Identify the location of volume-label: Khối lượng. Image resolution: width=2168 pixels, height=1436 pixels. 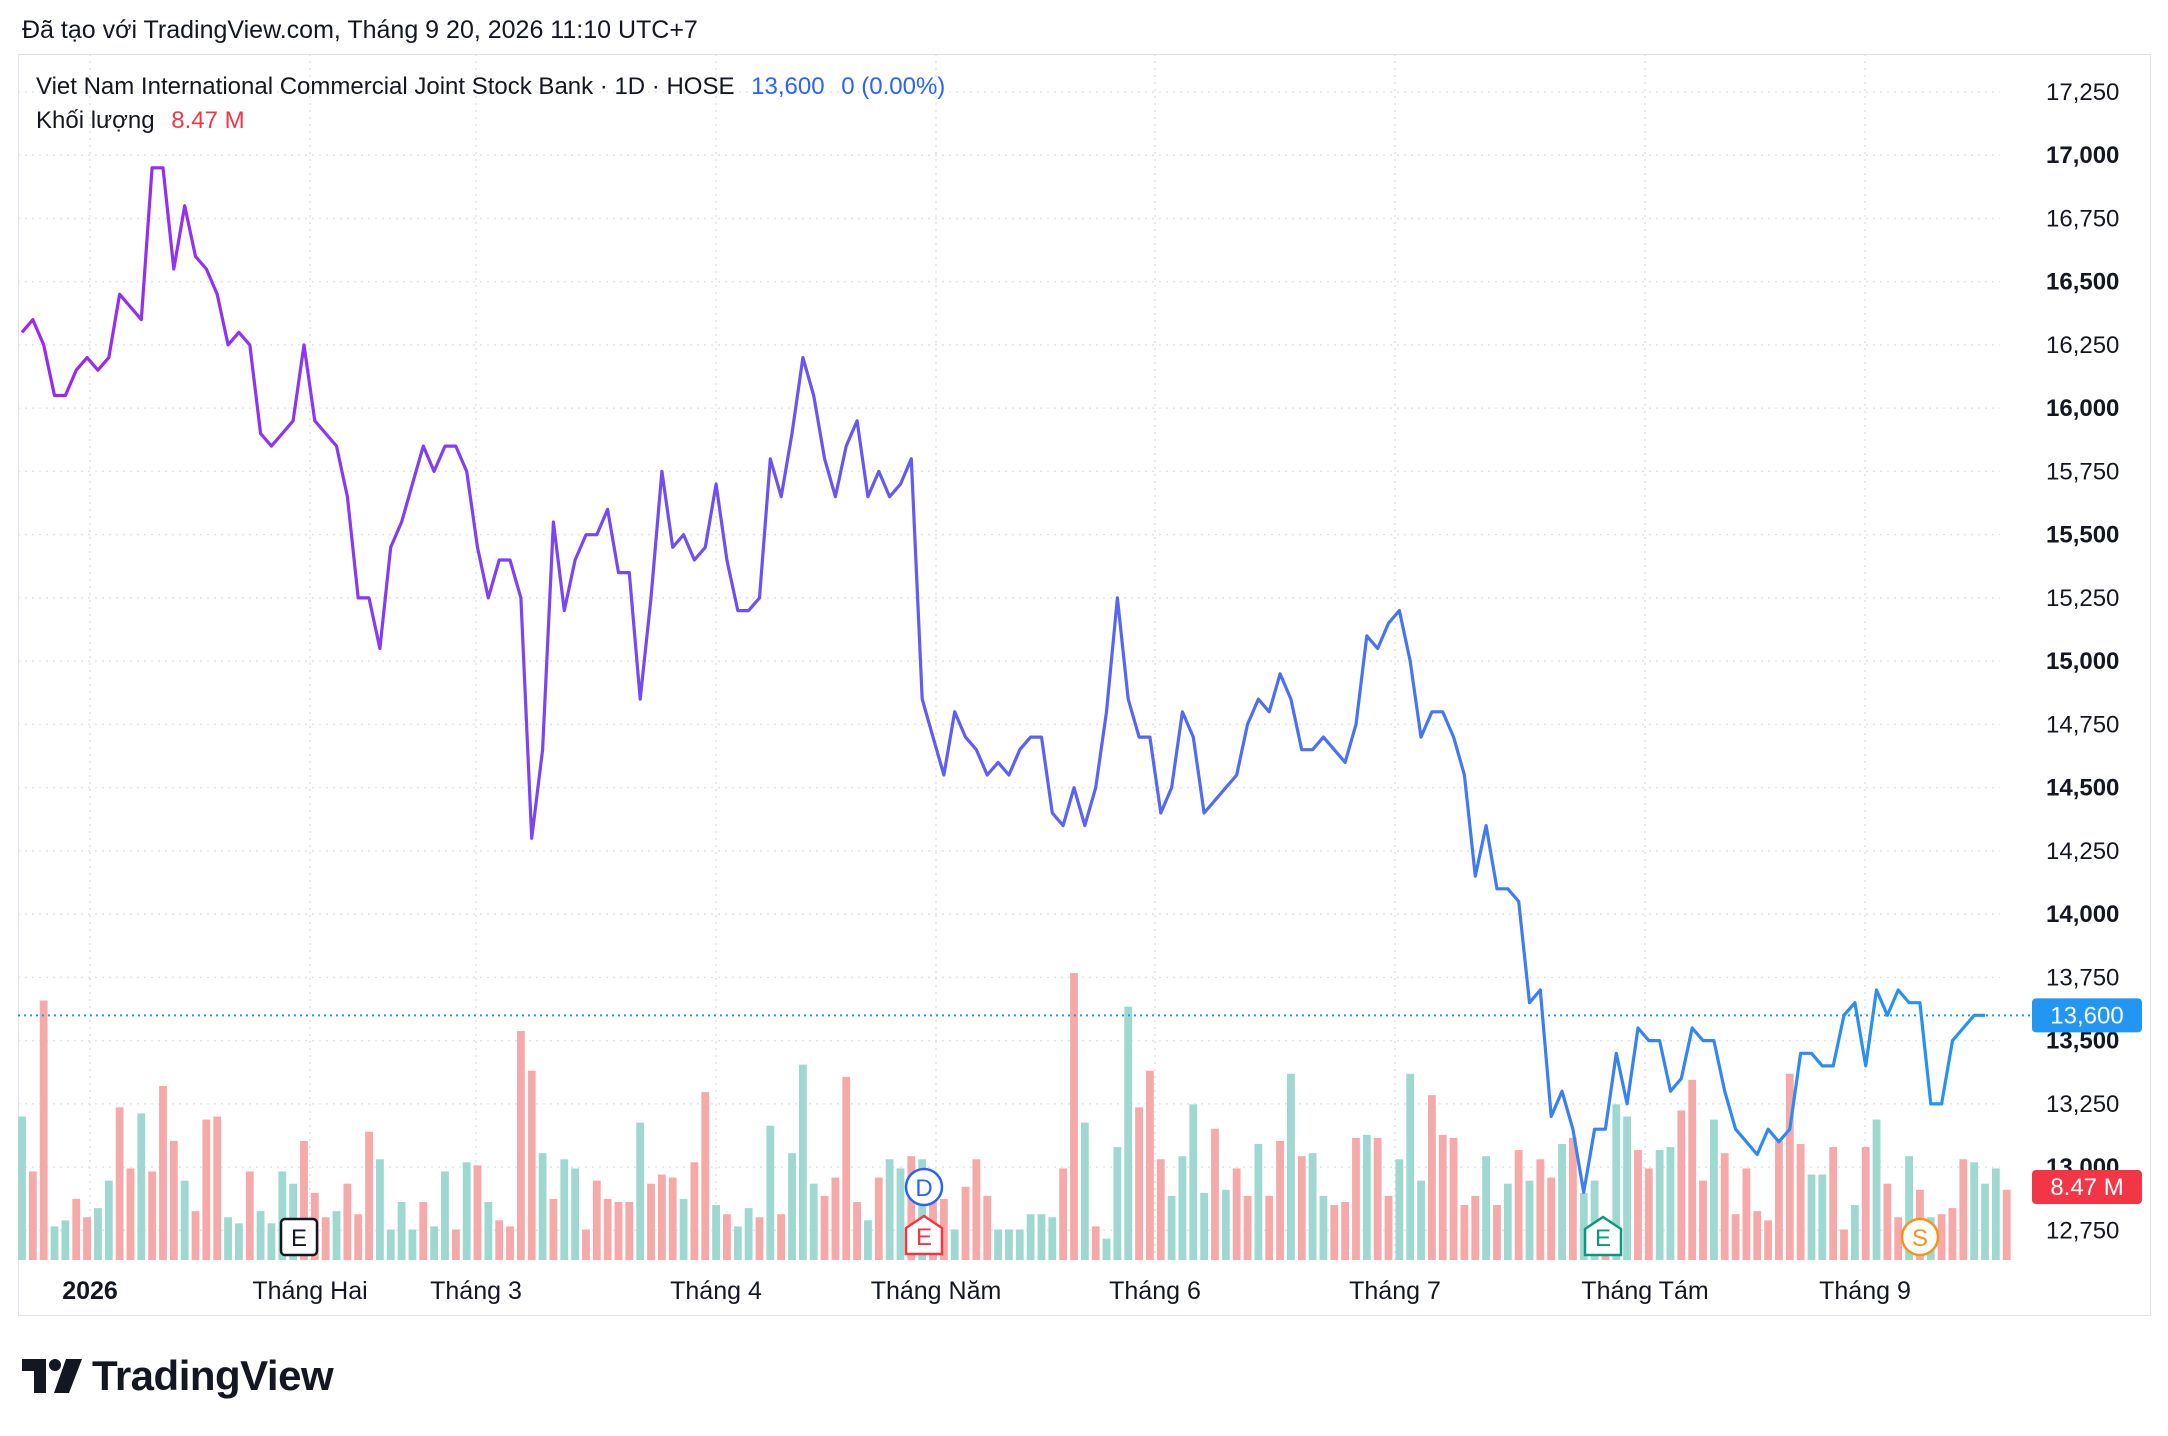
(95, 120).